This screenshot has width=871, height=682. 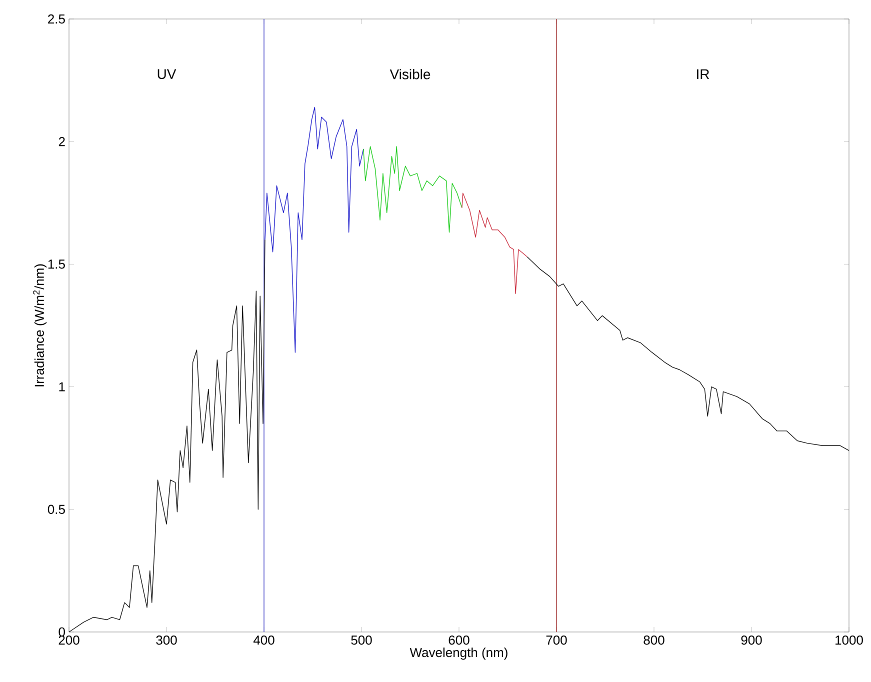 I want to click on annotation: UV, so click(x=167, y=74).